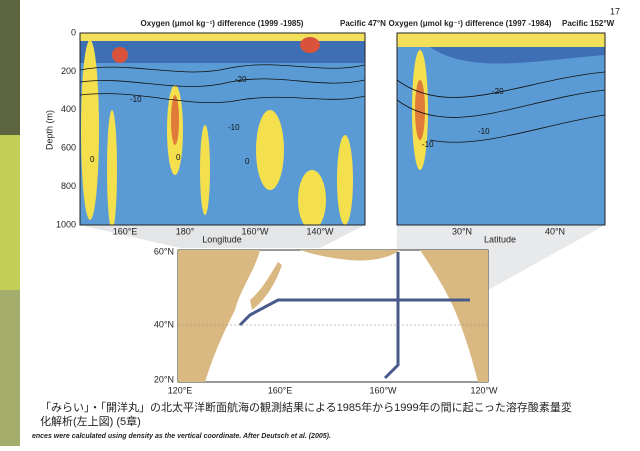  What do you see at coordinates (588, 23) in the screenshot?
I see `right-region: Pacific 152°W` at bounding box center [588, 23].